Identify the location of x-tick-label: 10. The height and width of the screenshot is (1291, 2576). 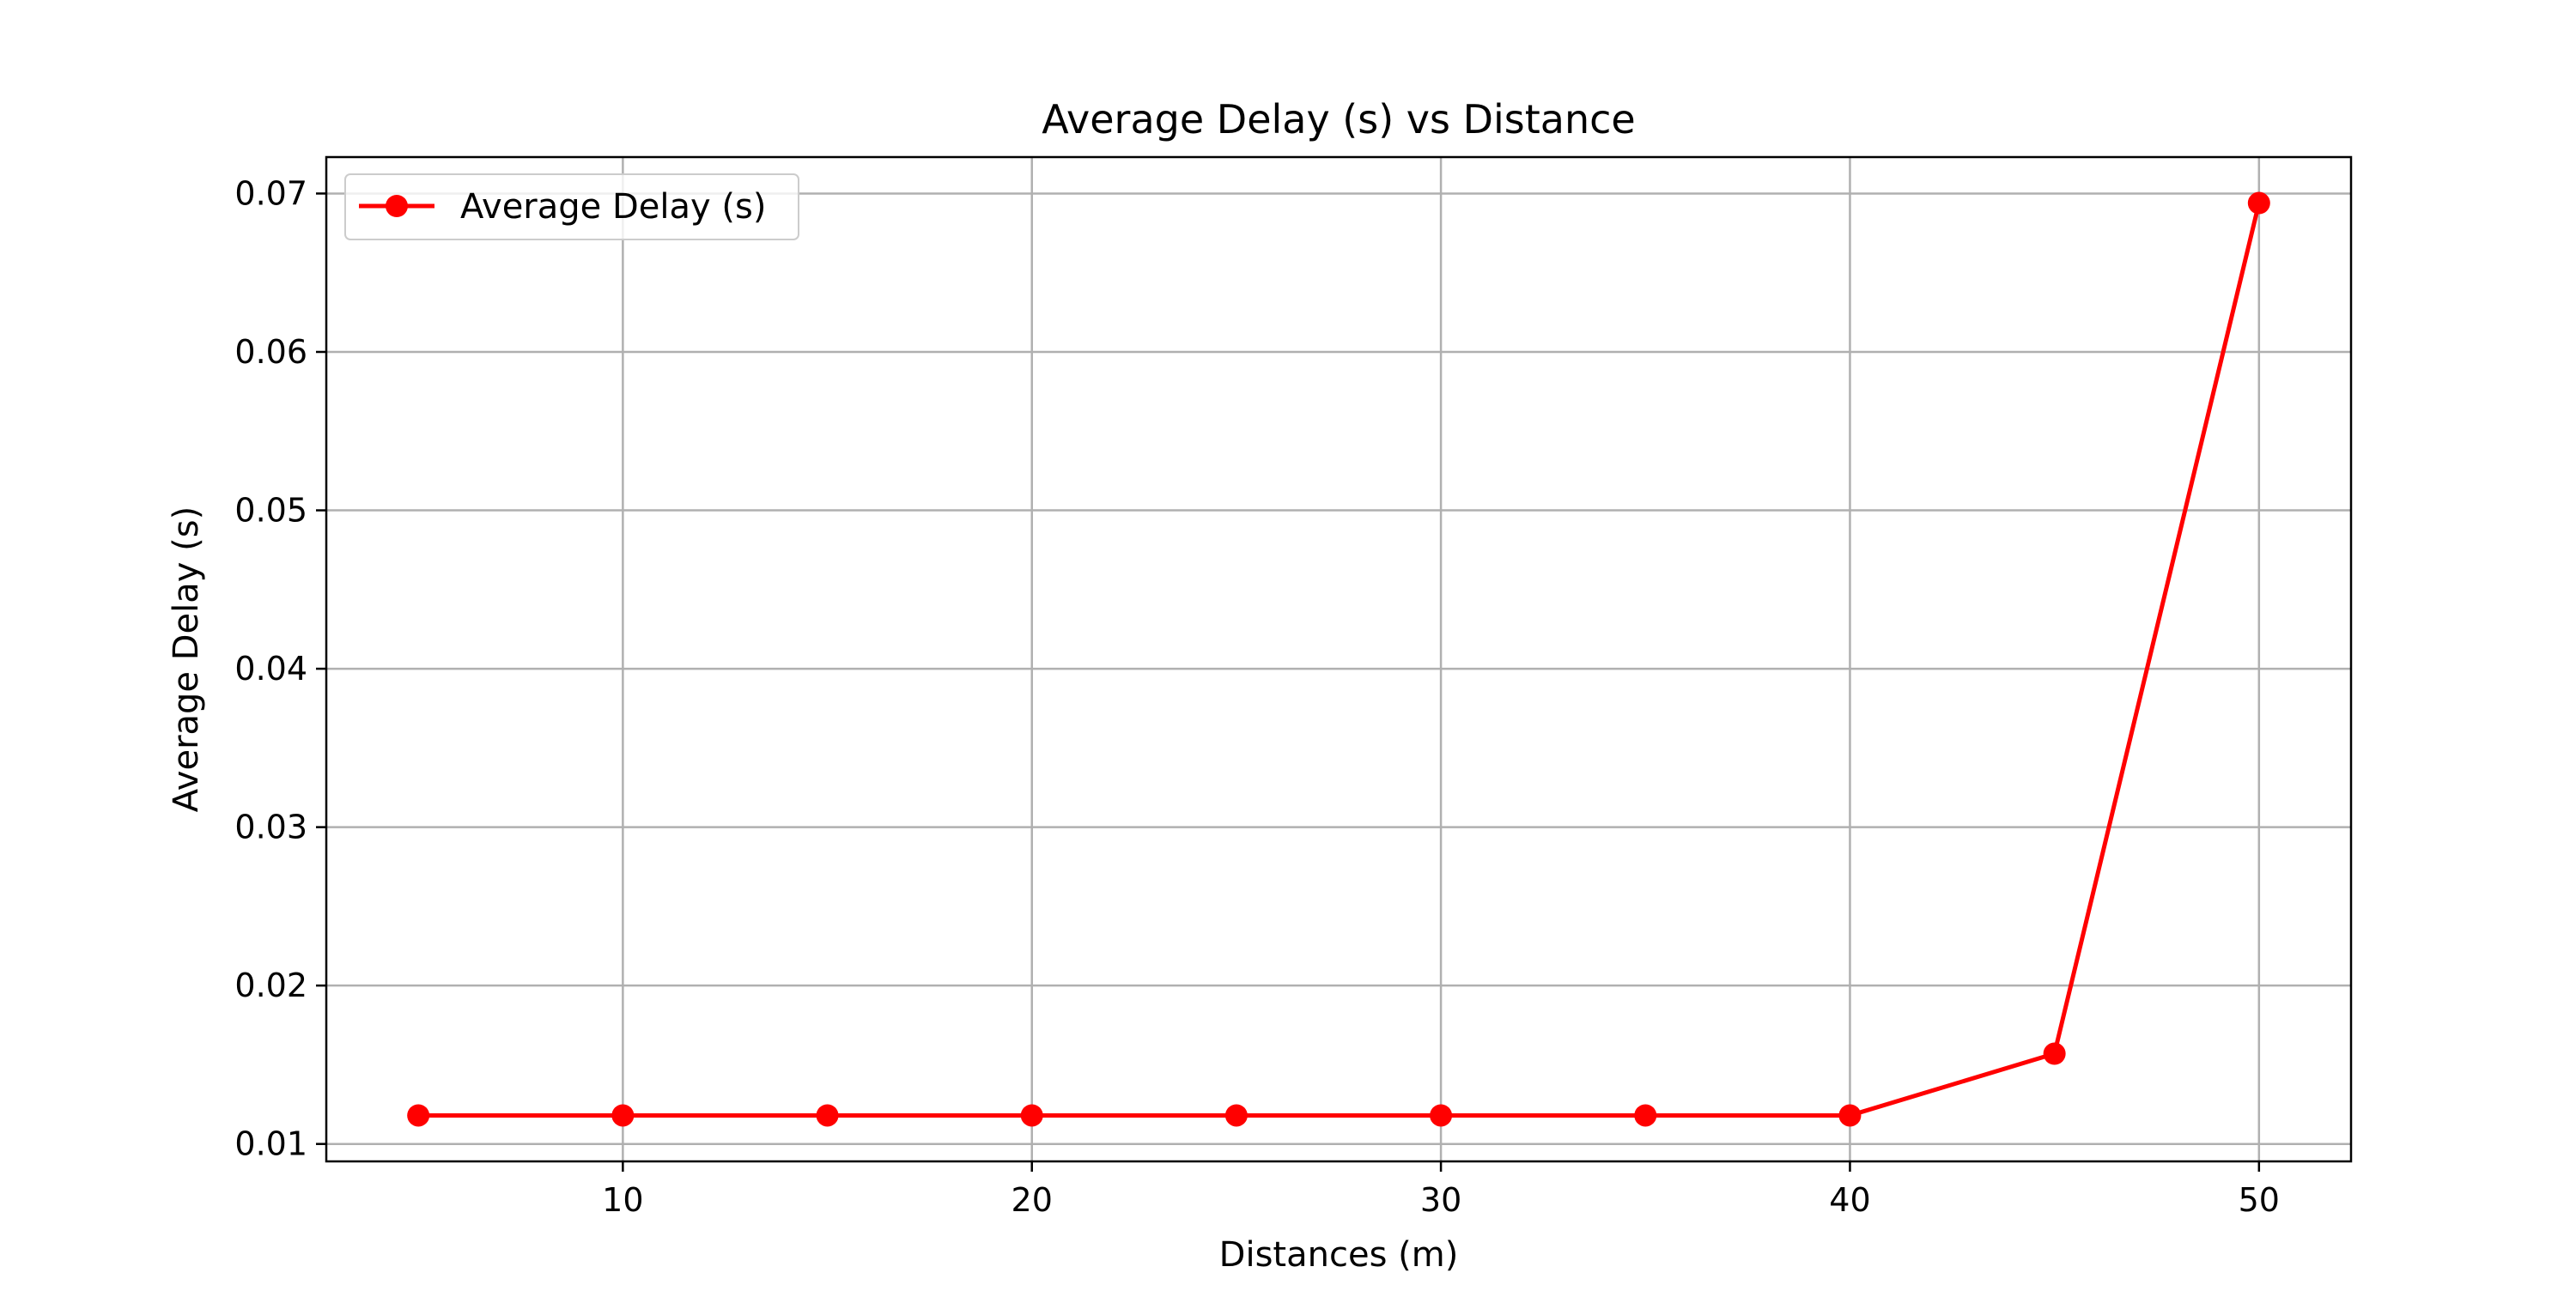
(622, 1200).